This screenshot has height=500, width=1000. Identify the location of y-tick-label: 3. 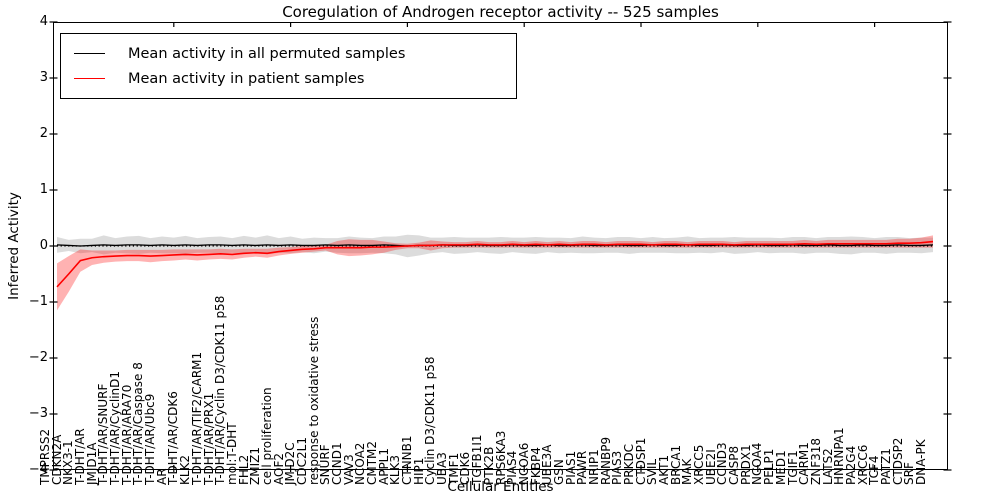
(43, 77).